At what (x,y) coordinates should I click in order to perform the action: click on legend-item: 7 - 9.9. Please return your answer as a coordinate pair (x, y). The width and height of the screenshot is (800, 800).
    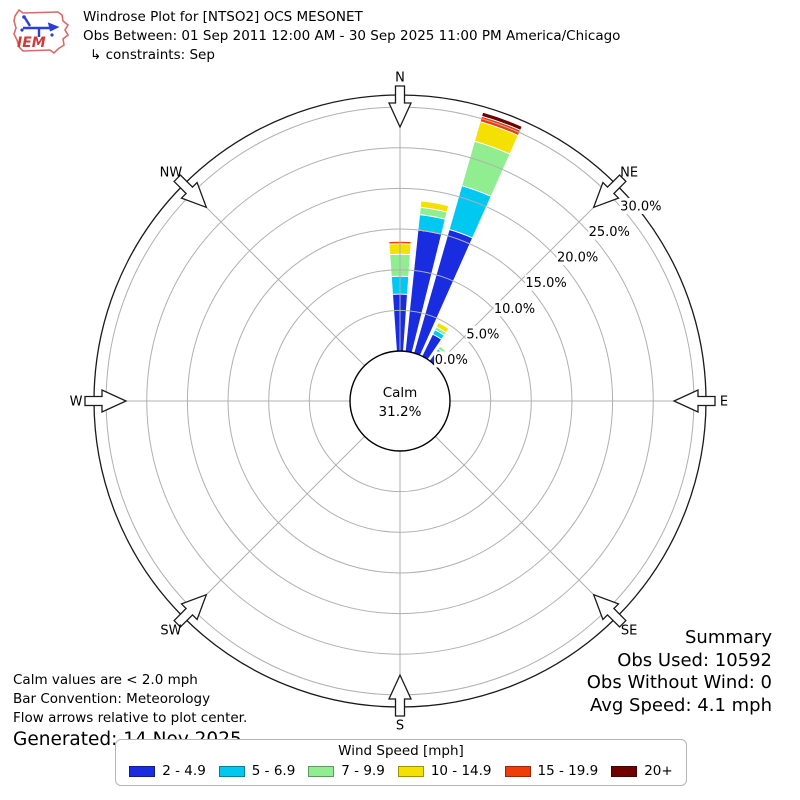
    Looking at the image, I should click on (346, 771).